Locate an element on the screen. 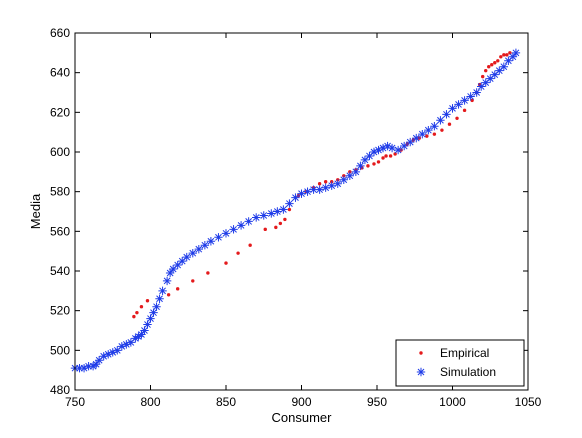  legend: Empirical Simulation is located at coordinates (460, 363).